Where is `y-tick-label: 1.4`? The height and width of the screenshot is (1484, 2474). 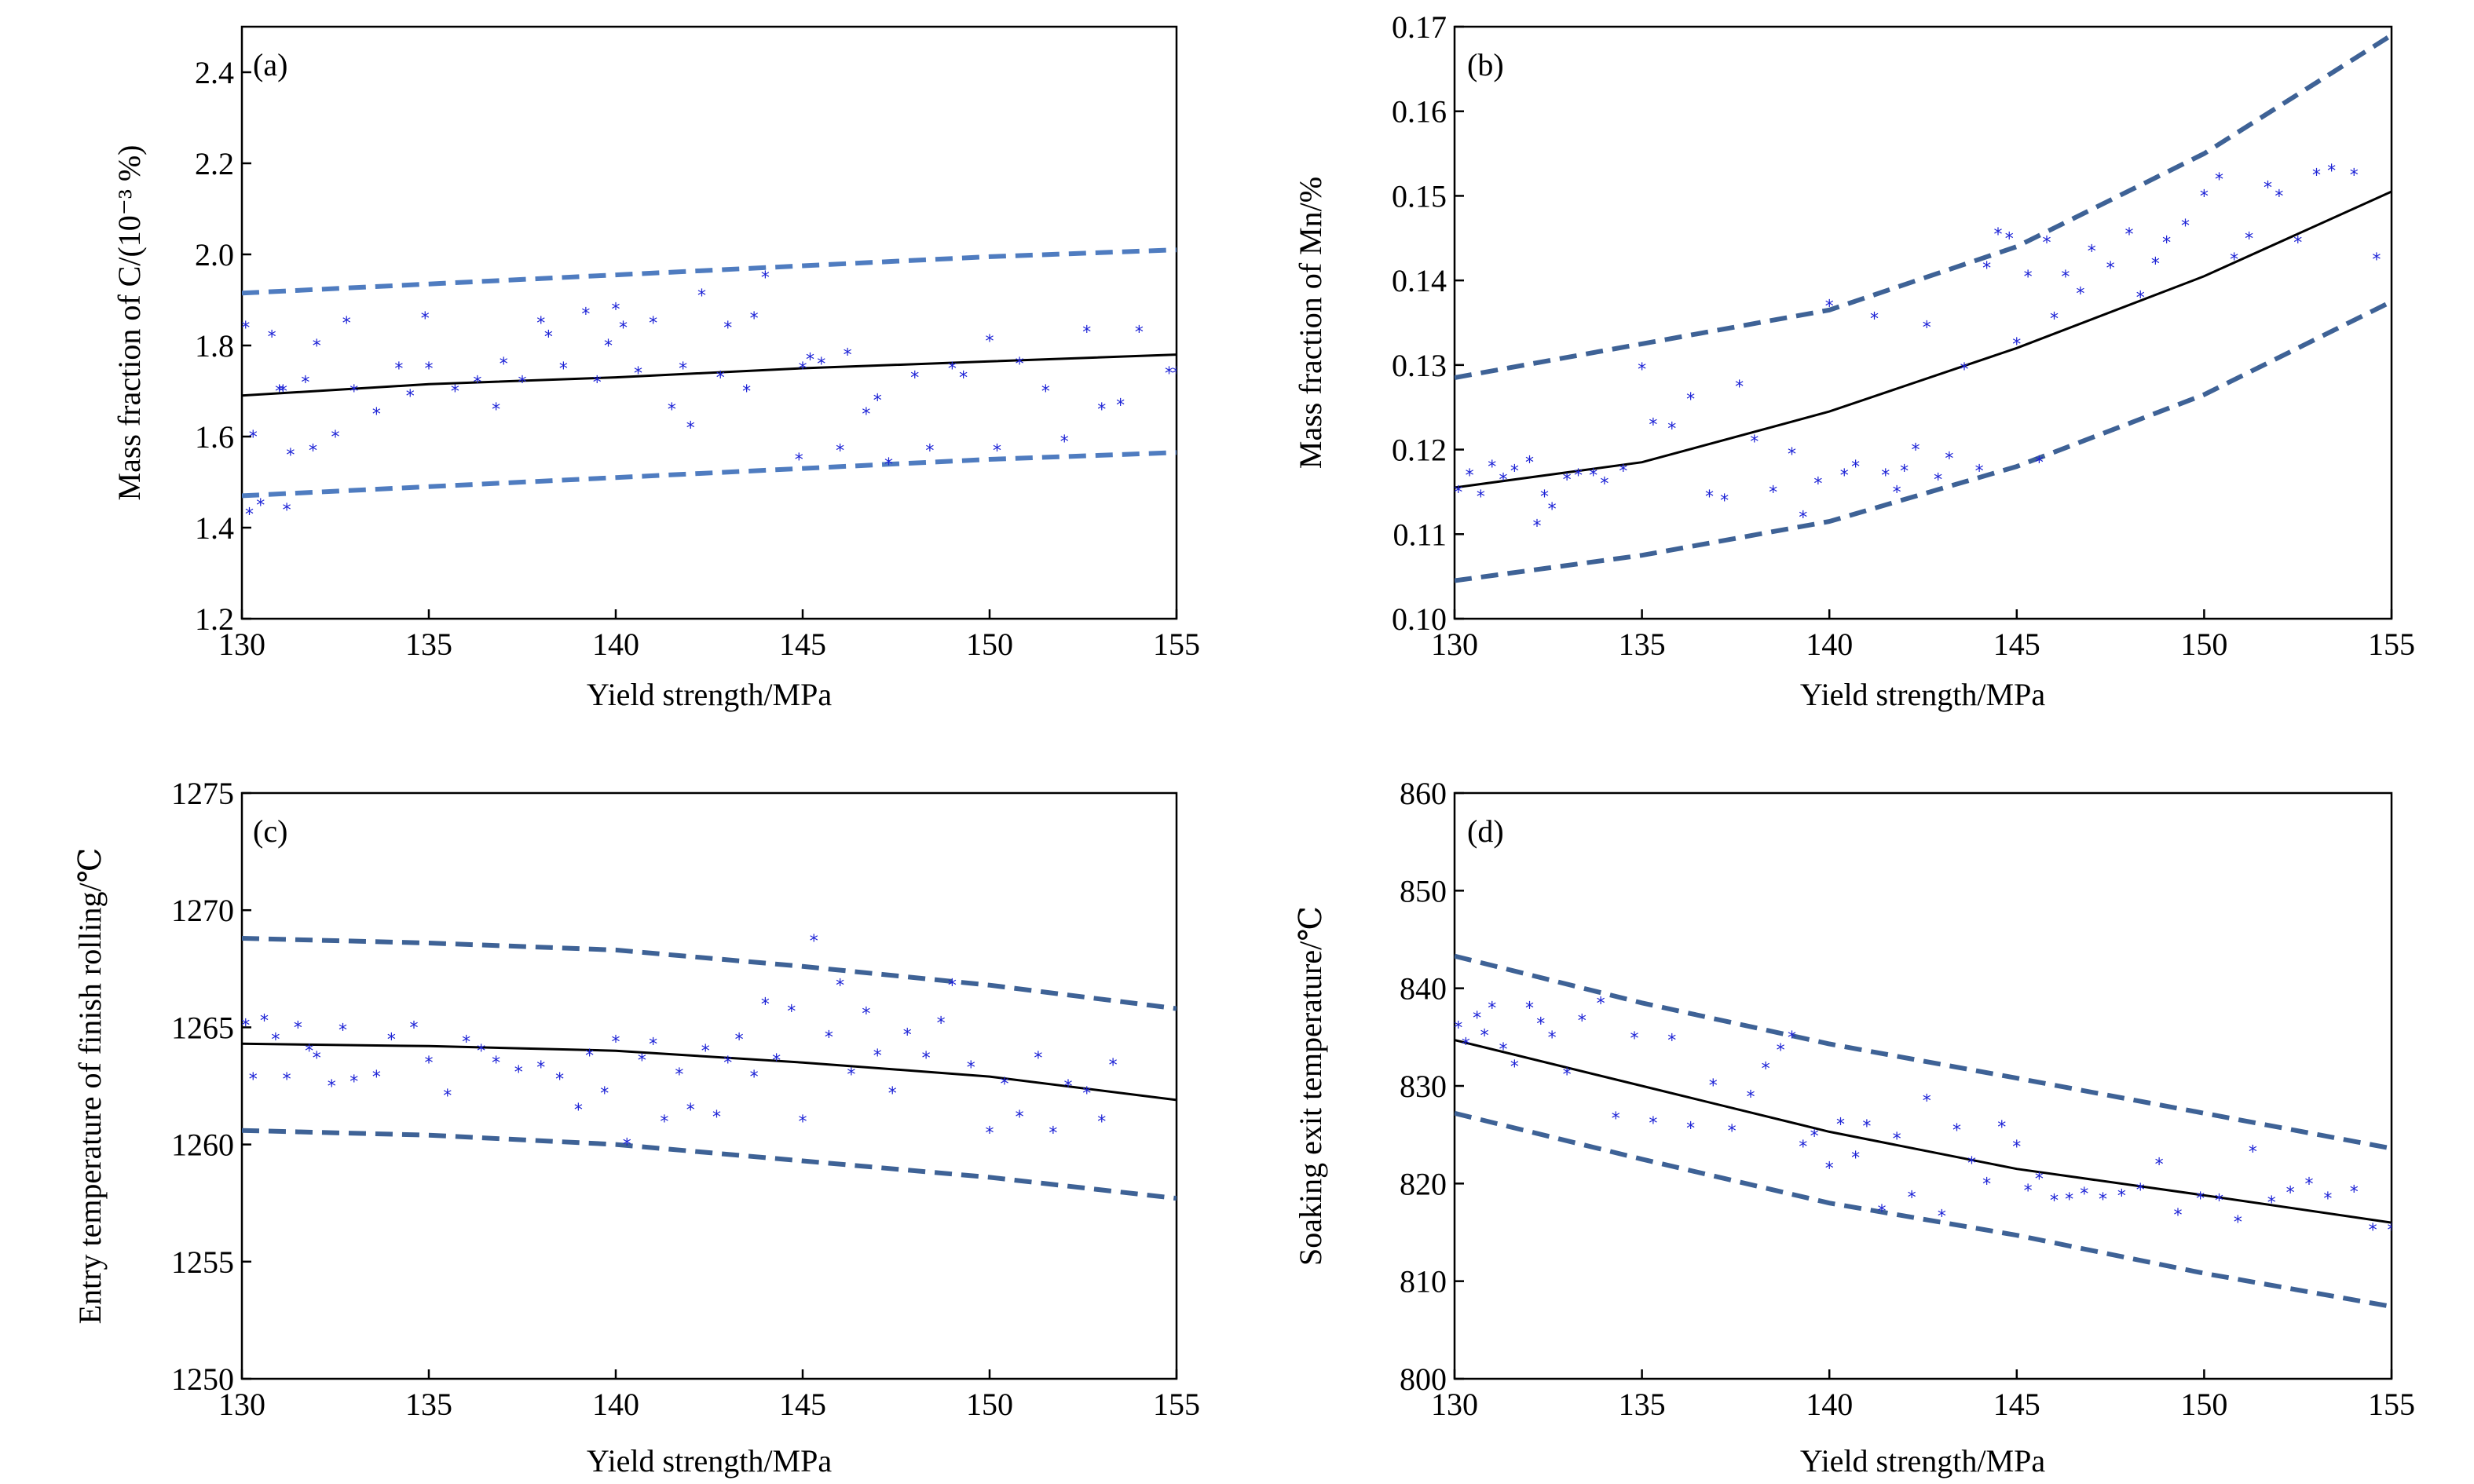
y-tick-label: 1.4 is located at coordinates (214, 528).